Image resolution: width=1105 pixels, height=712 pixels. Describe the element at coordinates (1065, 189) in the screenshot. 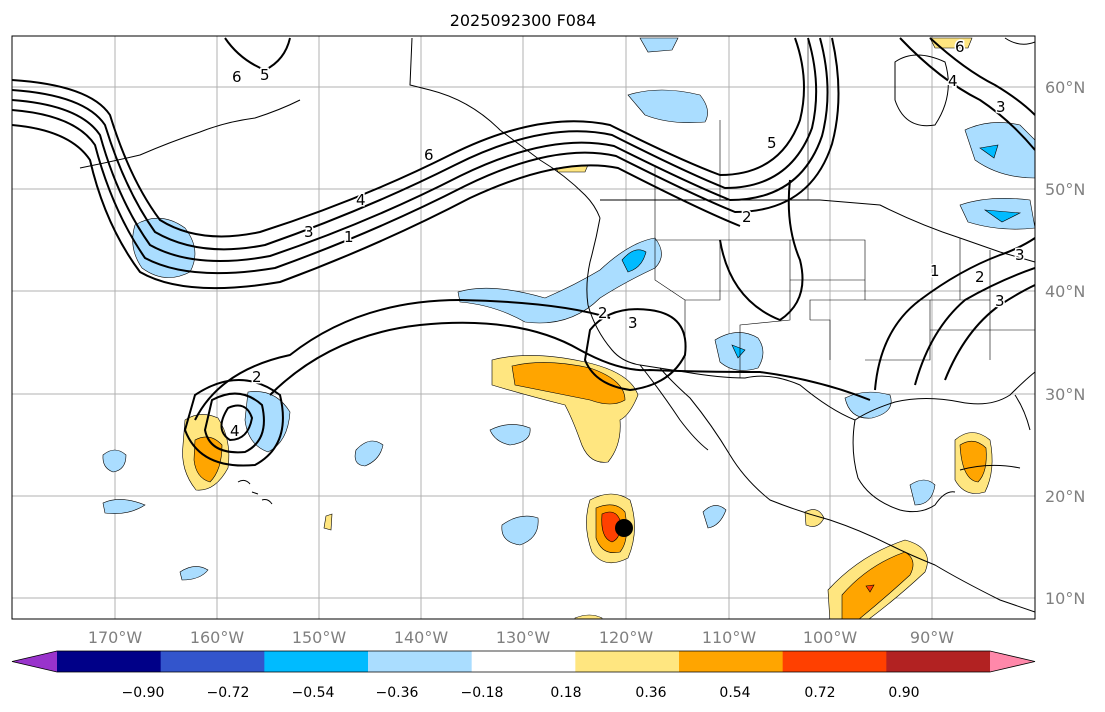

I see `lat-tick-label: 50°N` at that location.